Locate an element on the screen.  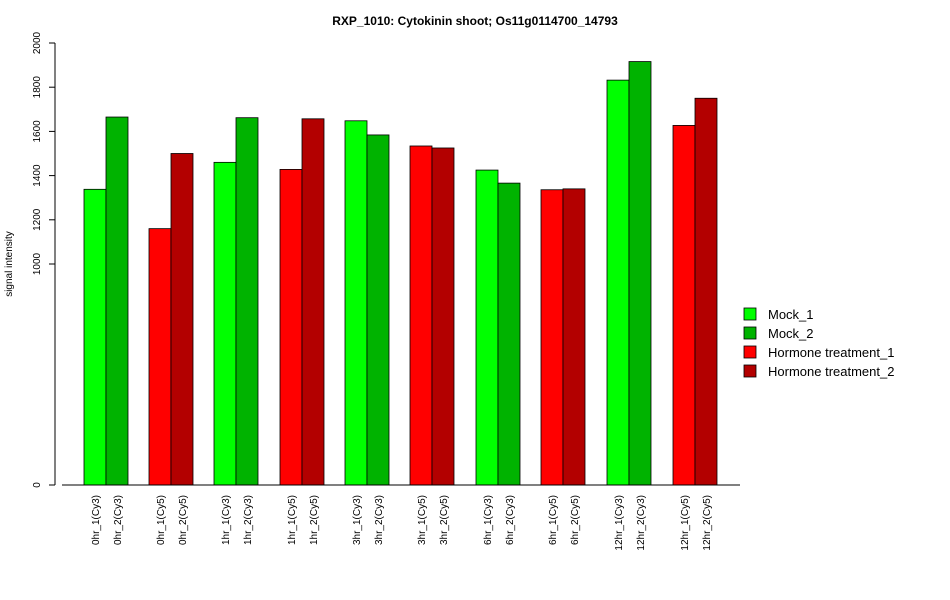
bar-3hr-2-cy3- is located at coordinates (378, 310).